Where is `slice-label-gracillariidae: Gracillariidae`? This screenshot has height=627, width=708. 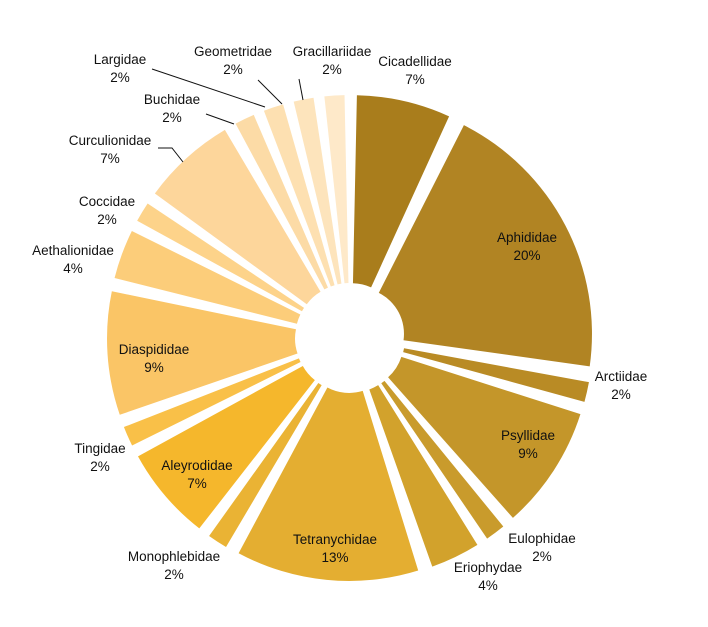
slice-label-gracillariidae: Gracillariidae is located at coordinates (332, 51).